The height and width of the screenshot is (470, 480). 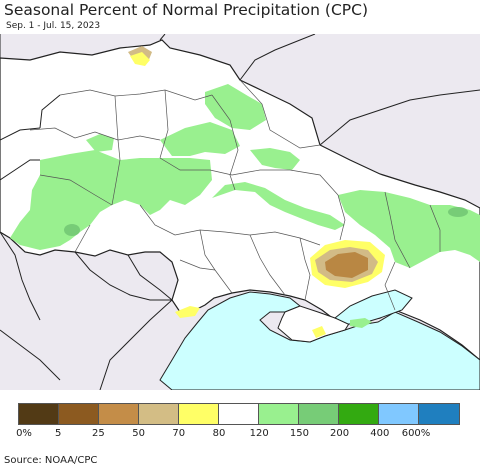 I want to click on legend-label: 600%, so click(x=416, y=433).